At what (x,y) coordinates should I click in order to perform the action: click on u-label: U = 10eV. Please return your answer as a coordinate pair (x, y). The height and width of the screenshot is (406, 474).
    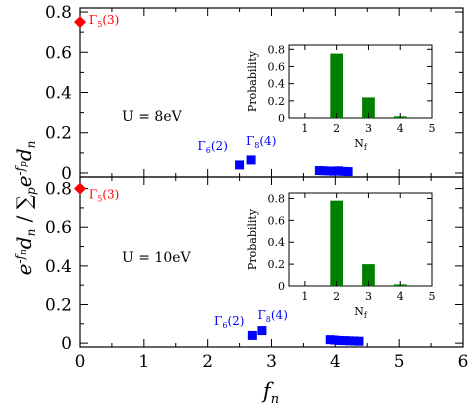
    Looking at the image, I should click on (157, 258).